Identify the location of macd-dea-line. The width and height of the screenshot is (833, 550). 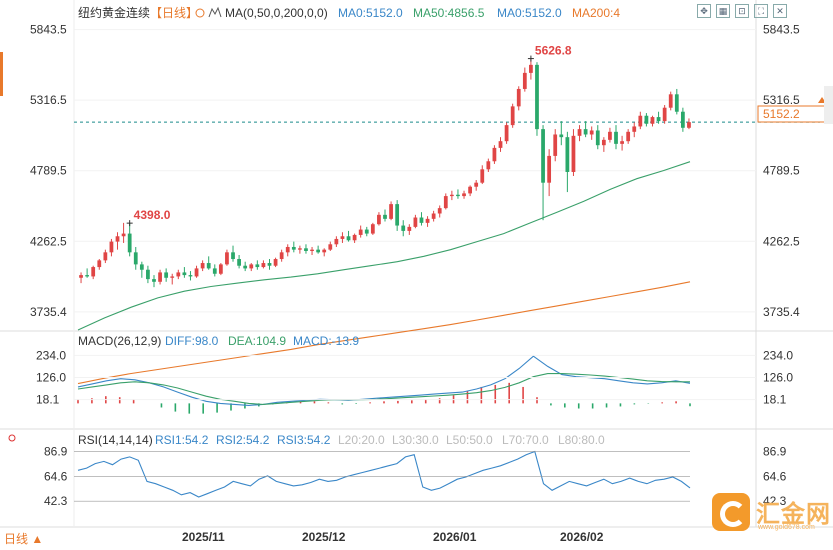
(383, 389).